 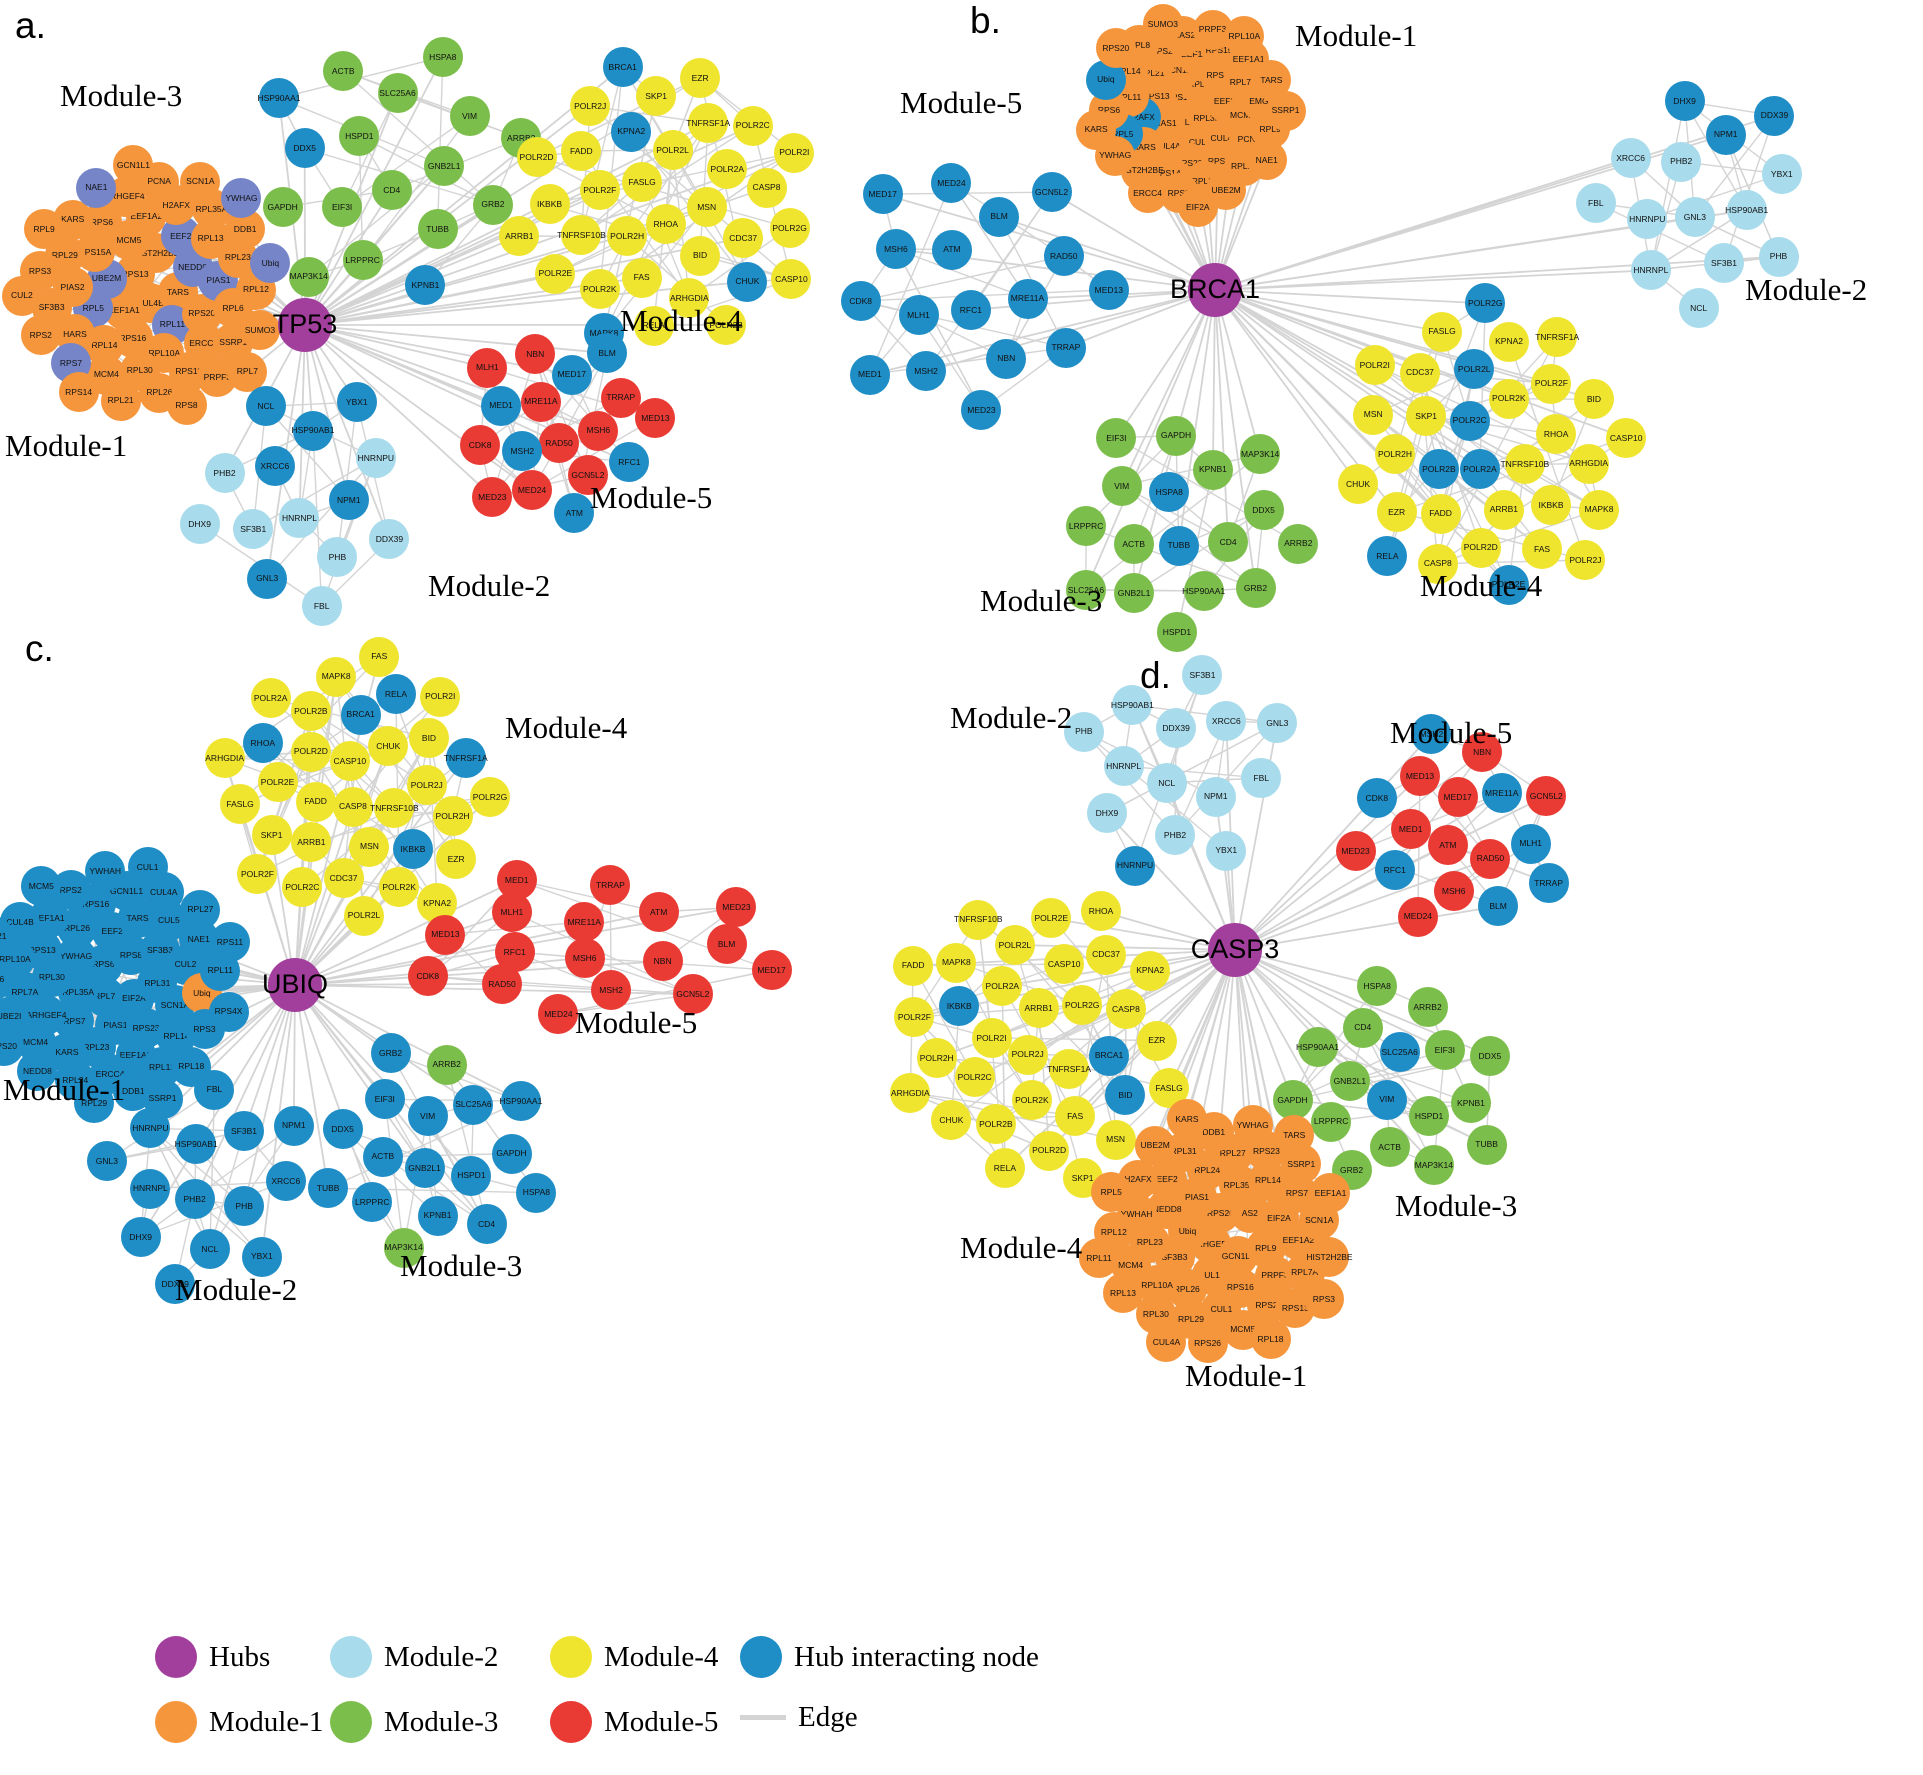 I want to click on node-UBE2M: UBE2M, so click(x=1226, y=190).